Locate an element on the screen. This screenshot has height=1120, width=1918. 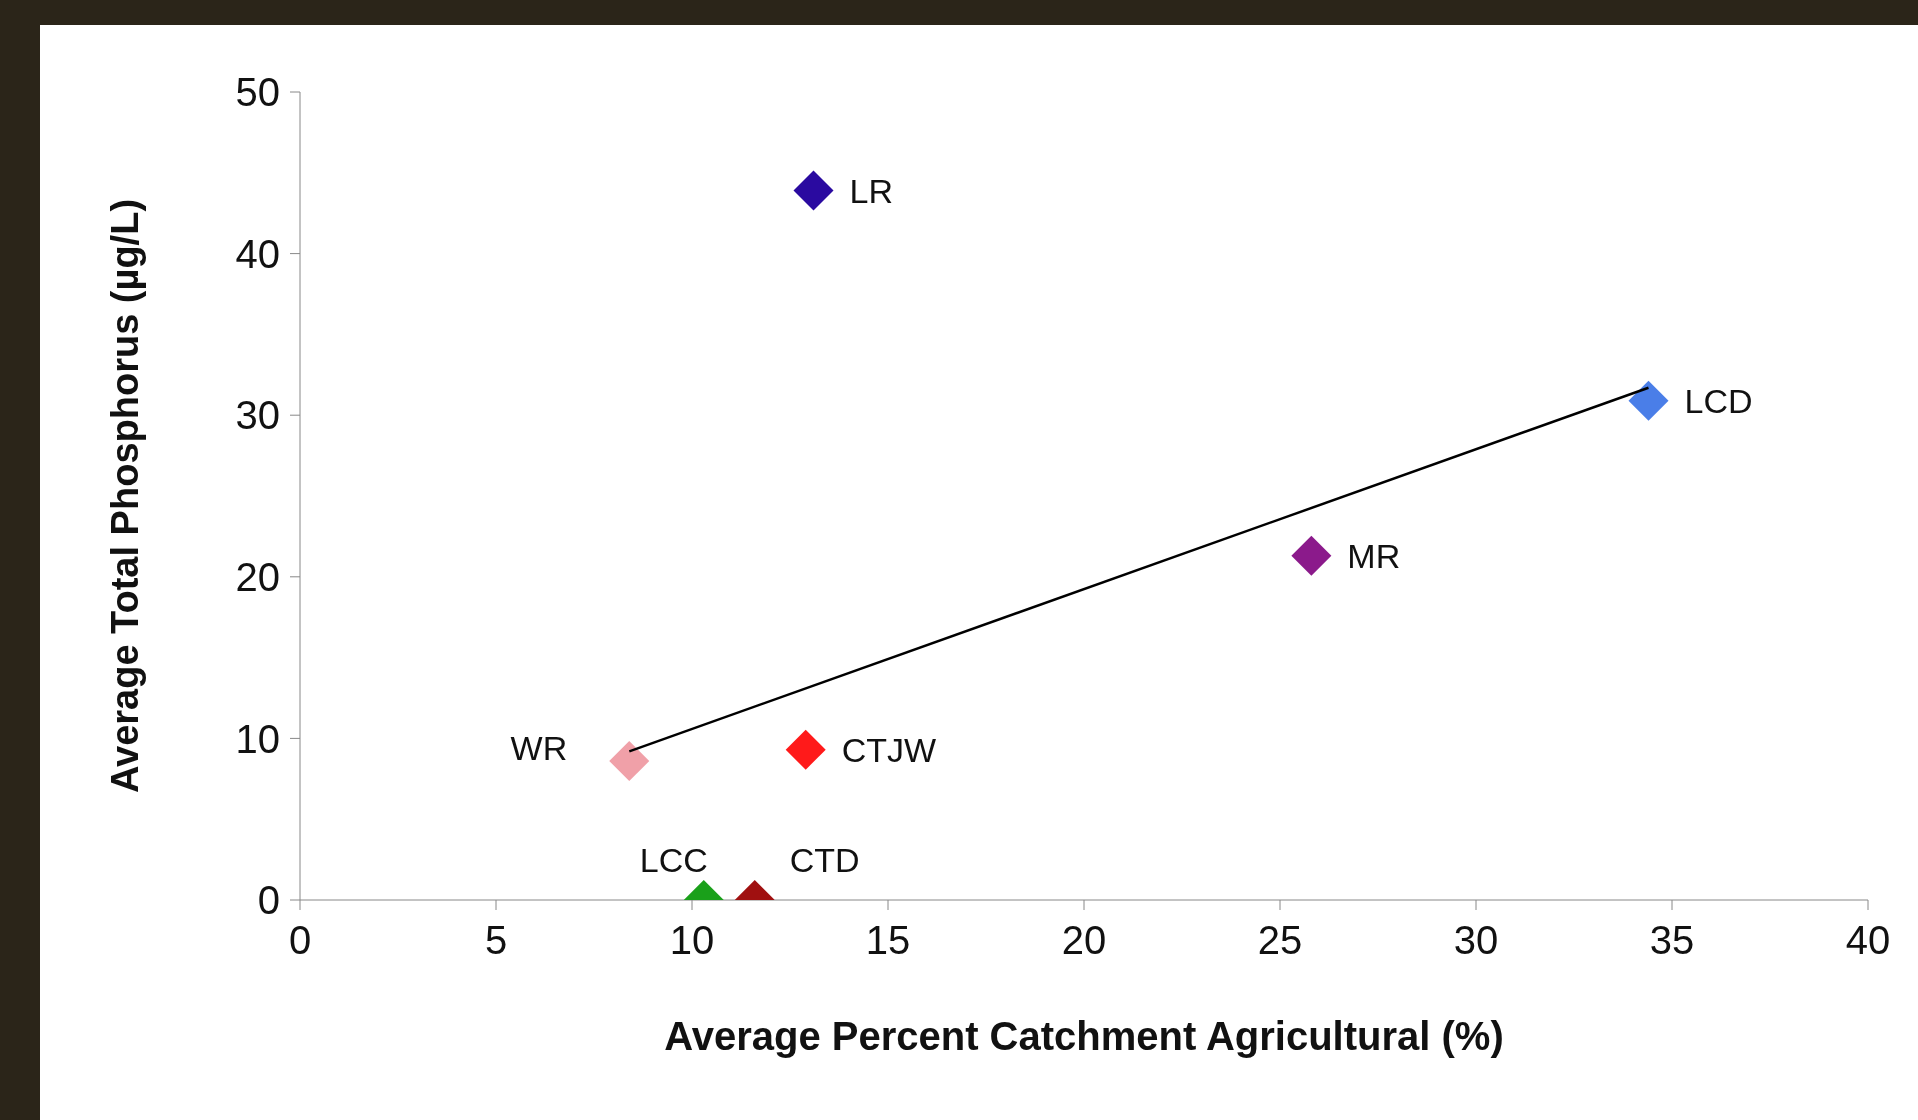
y-tick-label: 50 is located at coordinates (257, 92).